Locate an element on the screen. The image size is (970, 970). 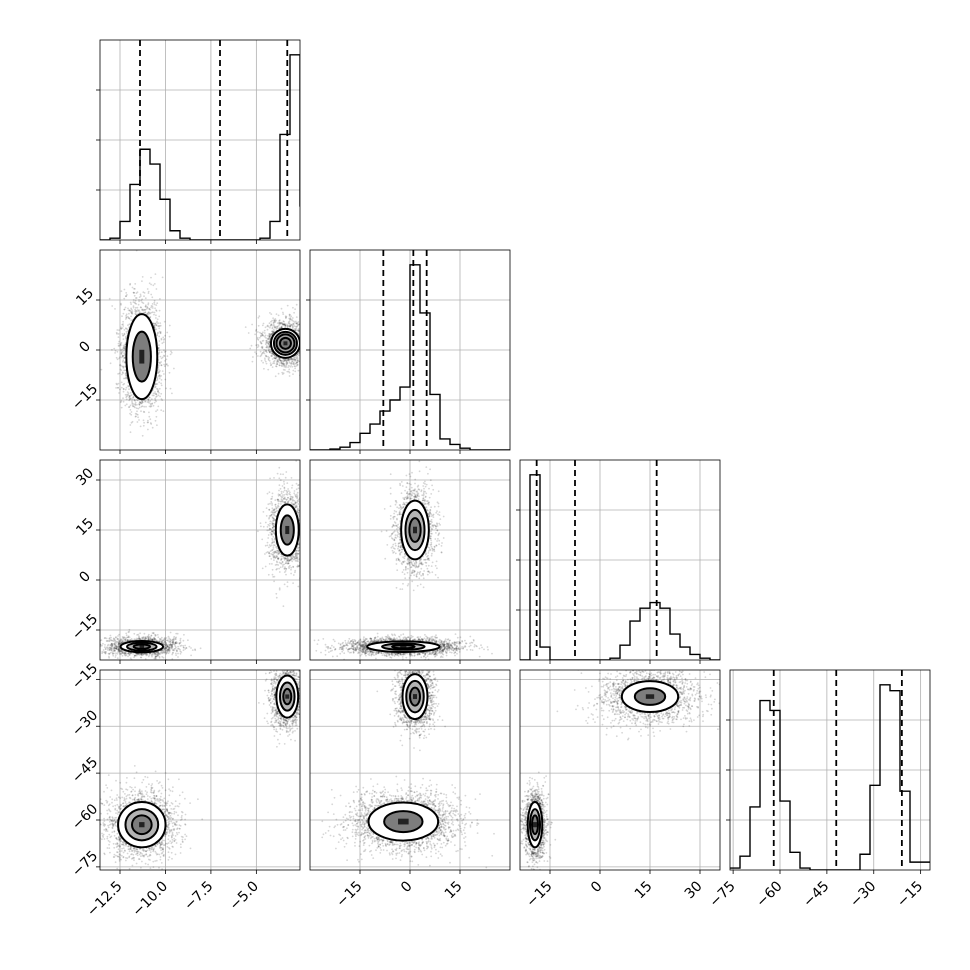
x-tick-label: −75 is located at coordinates (723, 894).